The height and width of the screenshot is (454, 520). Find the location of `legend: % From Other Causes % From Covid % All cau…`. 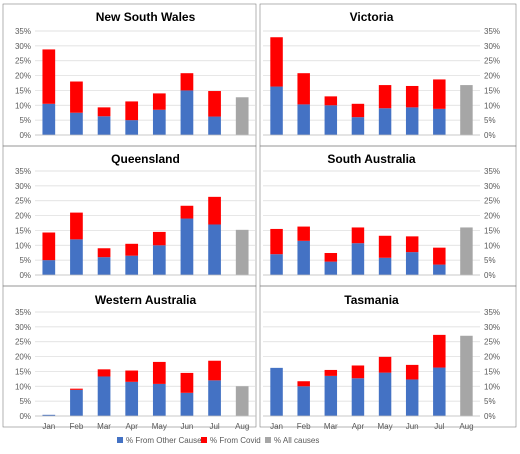

legend: % From Other Causes % From Covid % All cau… is located at coordinates (218, 440).